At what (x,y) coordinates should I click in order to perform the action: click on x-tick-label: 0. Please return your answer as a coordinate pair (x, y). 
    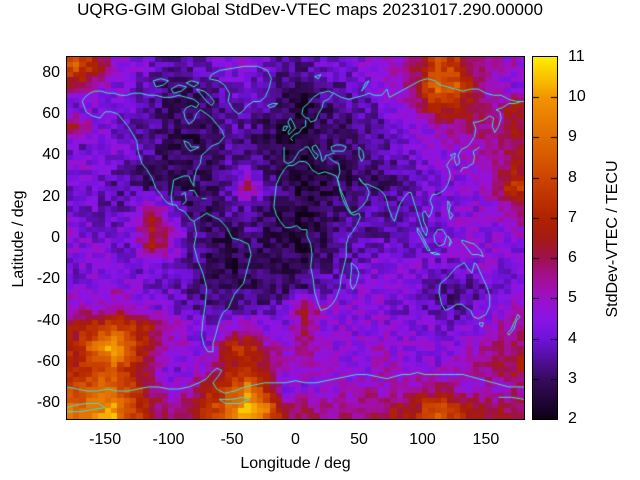
    Looking at the image, I should click on (295, 439).